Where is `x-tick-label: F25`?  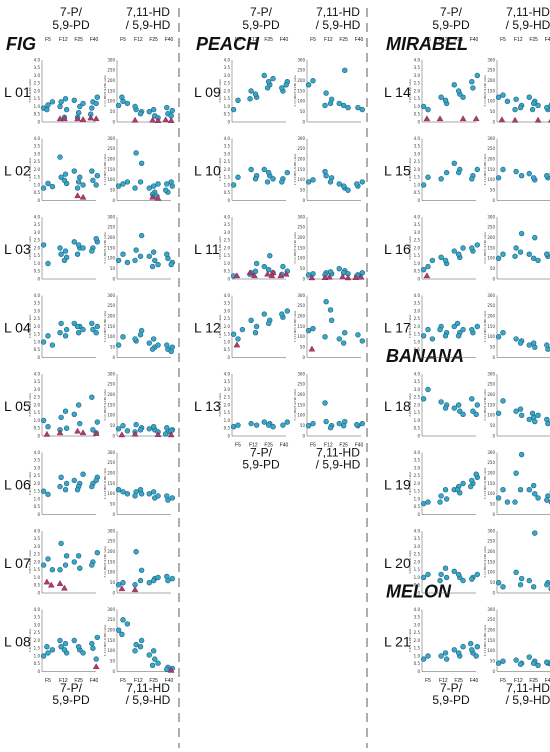
x-tick-label: F25 is located at coordinates (268, 40).